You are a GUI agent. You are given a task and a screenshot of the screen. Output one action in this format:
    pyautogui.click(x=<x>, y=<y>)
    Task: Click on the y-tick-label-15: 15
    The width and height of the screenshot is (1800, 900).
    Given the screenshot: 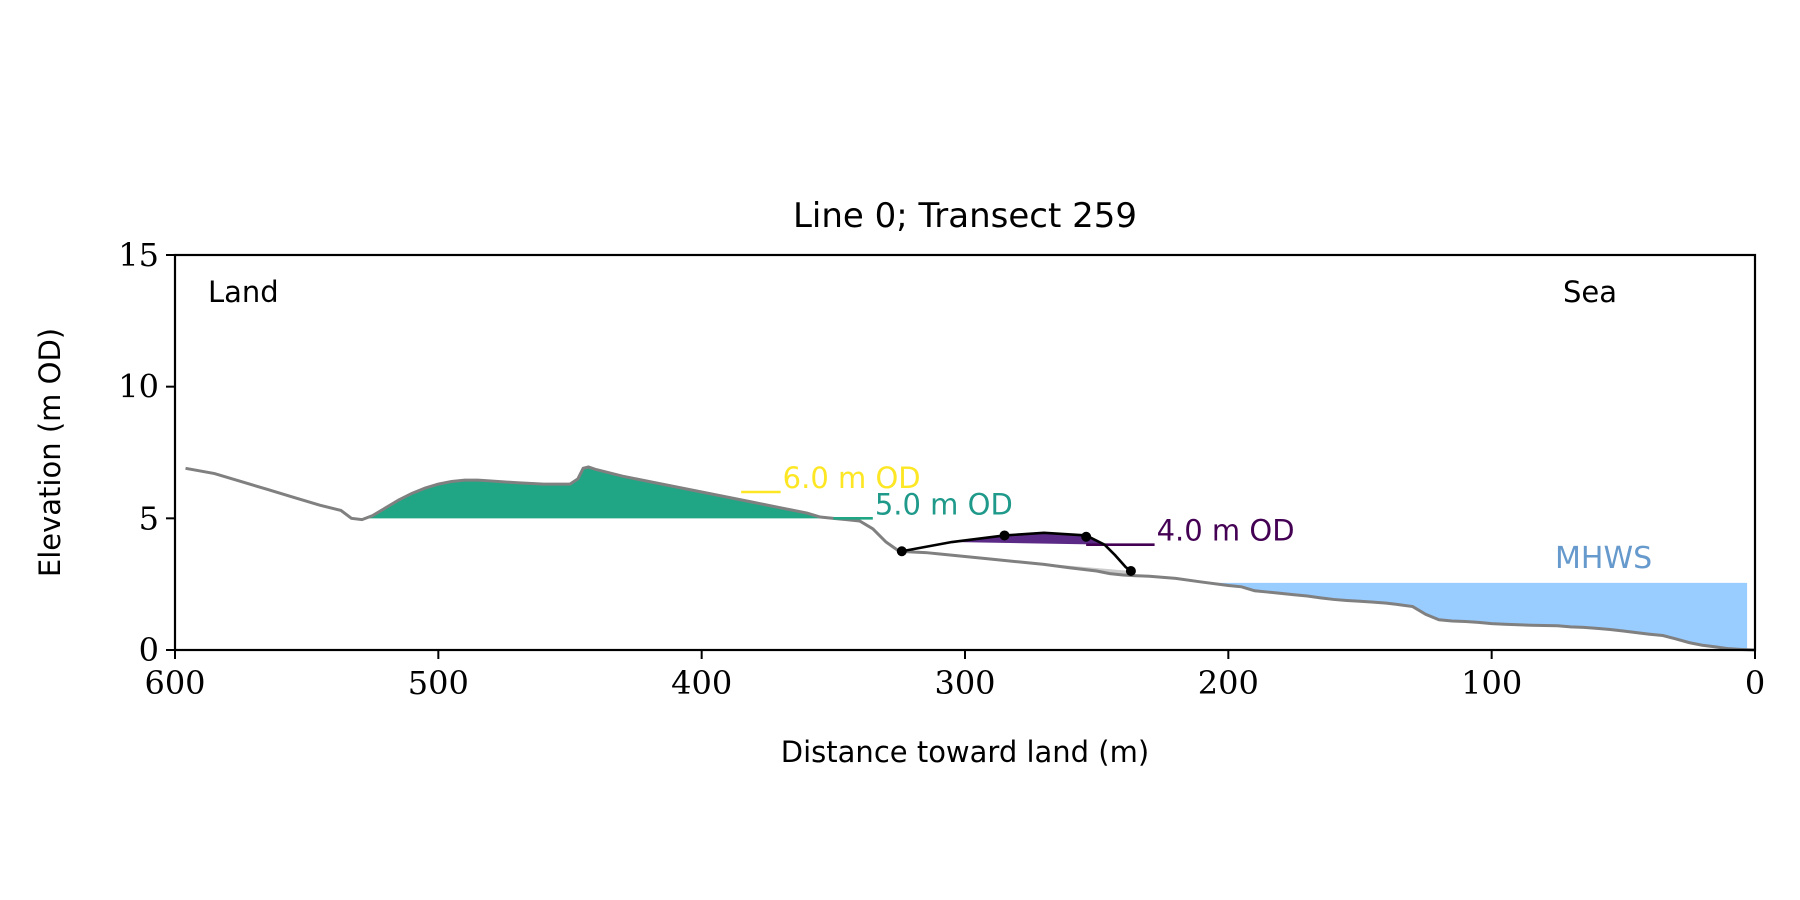 What is the action you would take?
    pyautogui.click(x=138, y=255)
    